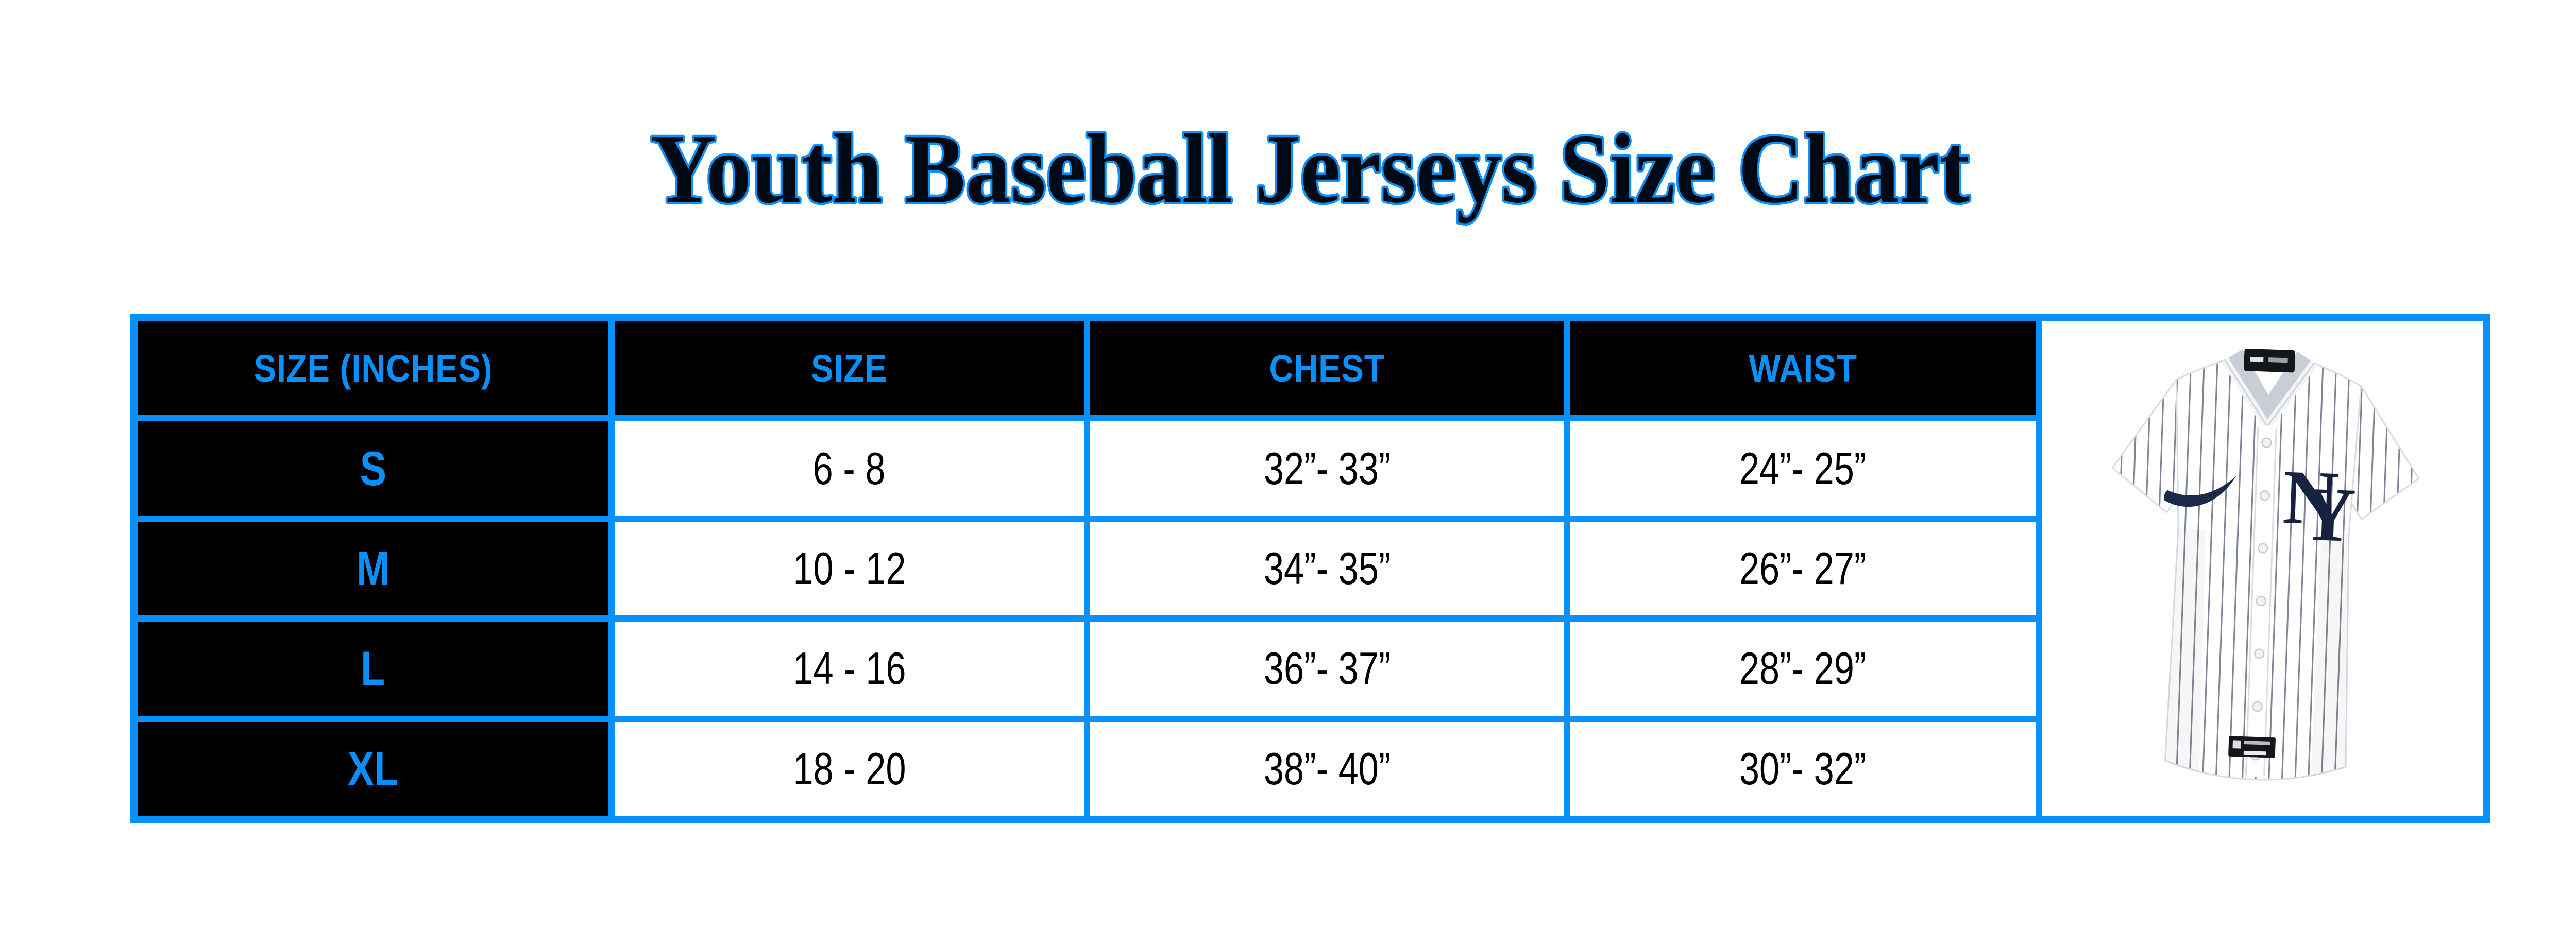 The image size is (2576, 945). I want to click on header-cell-size: SIZE, so click(849, 369).